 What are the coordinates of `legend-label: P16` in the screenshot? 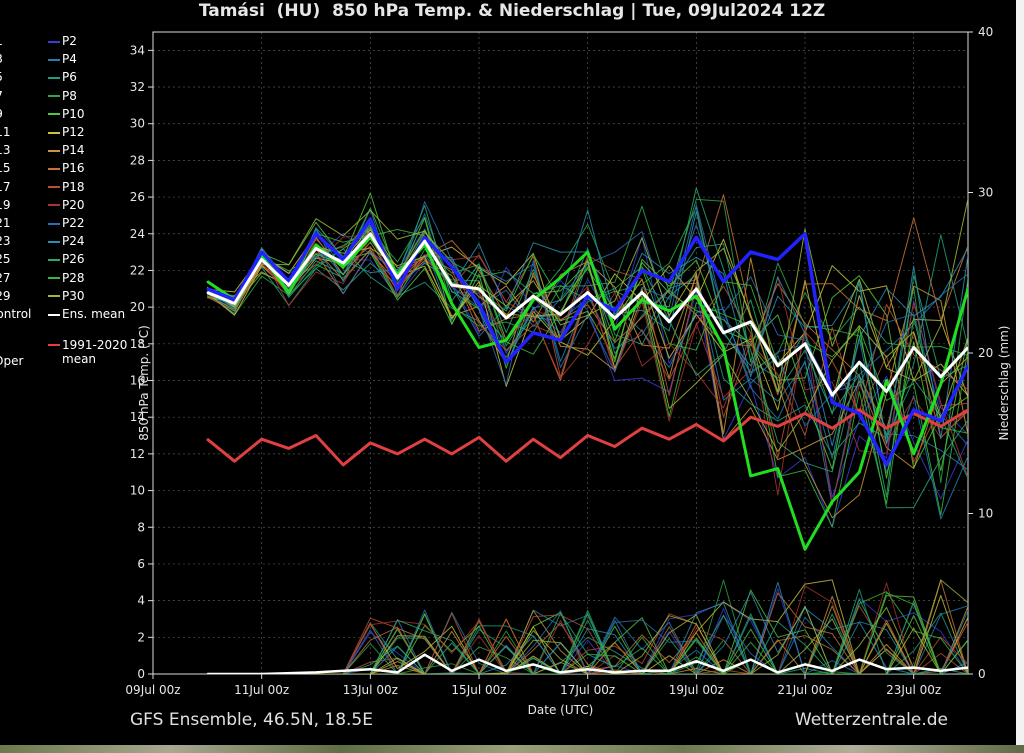 It's located at (73, 168).